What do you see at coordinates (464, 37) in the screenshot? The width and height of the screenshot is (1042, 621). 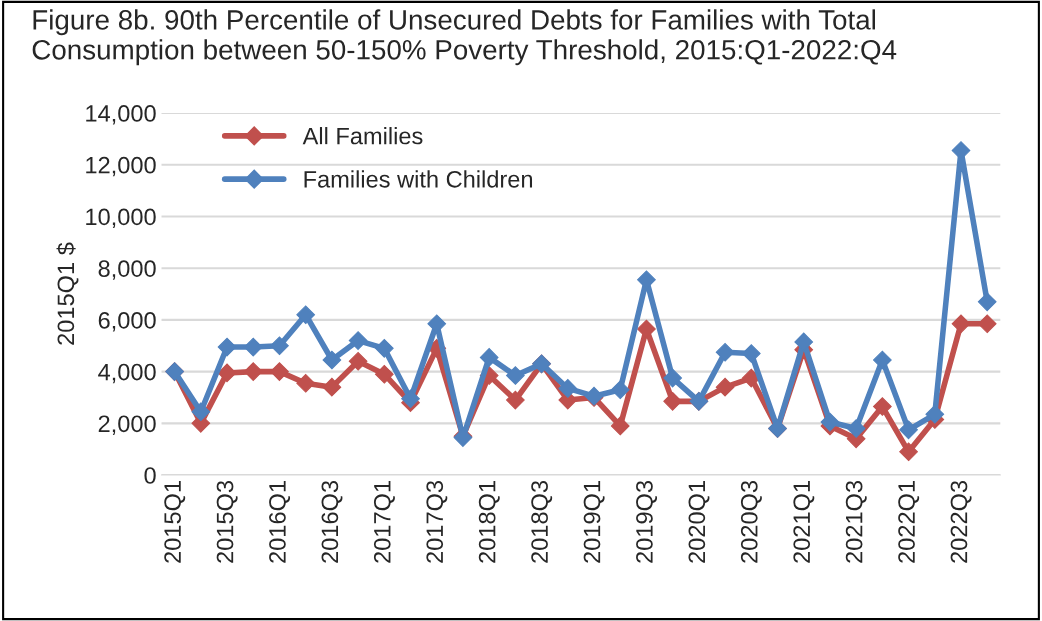 I see `chart-title: Figure 8b. 90th Percentile of Unsecured Debts for Families with Total Consumption between 50-150% Poverty Threshold, 2015:Q1-2022:Q4` at bounding box center [464, 37].